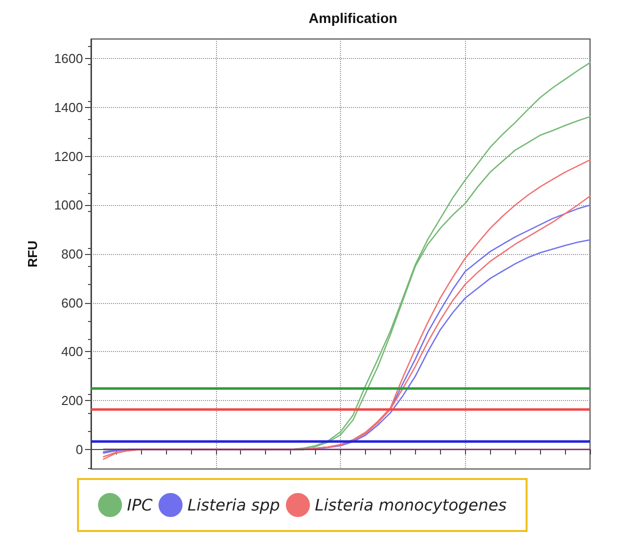 Image resolution: width=617 pixels, height=533 pixels. I want to click on chart-title: Amplification, so click(353, 18).